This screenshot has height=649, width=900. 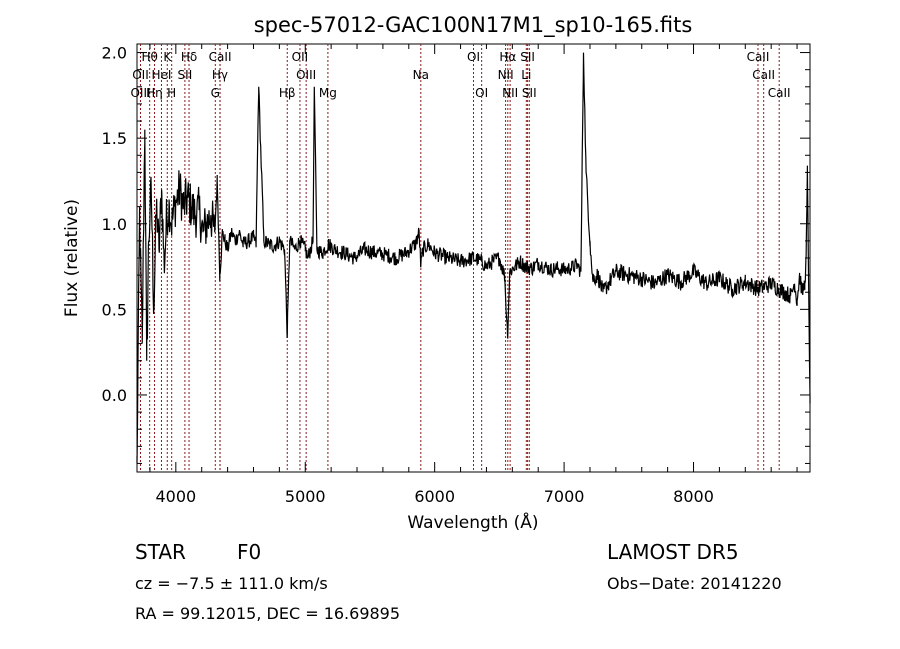 I want to click on redshift-cz: cz = −7.5 ± 111.0 km/s, so click(x=231, y=583).